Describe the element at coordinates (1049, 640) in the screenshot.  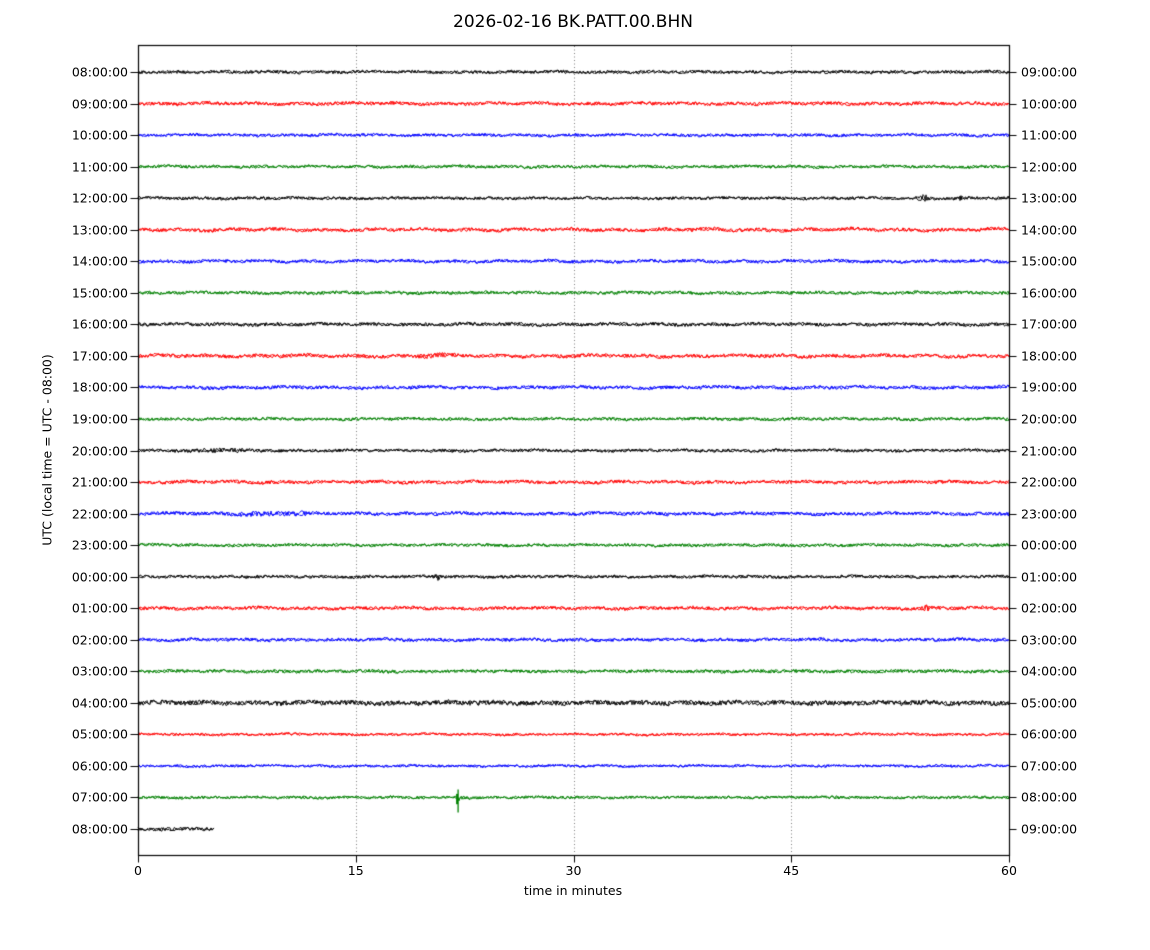
I see `local-time-label: 03:00:00` at that location.